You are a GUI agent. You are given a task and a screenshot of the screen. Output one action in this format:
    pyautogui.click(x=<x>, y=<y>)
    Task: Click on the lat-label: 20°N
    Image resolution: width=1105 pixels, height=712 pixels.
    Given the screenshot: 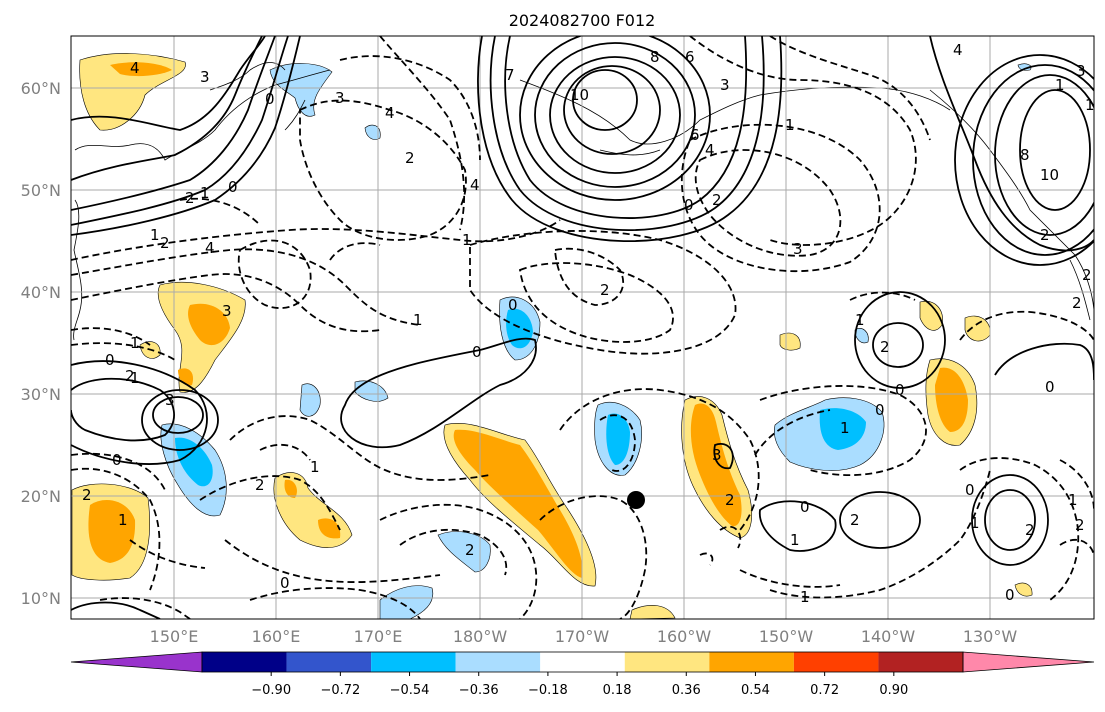 What is the action you would take?
    pyautogui.click(x=41, y=496)
    